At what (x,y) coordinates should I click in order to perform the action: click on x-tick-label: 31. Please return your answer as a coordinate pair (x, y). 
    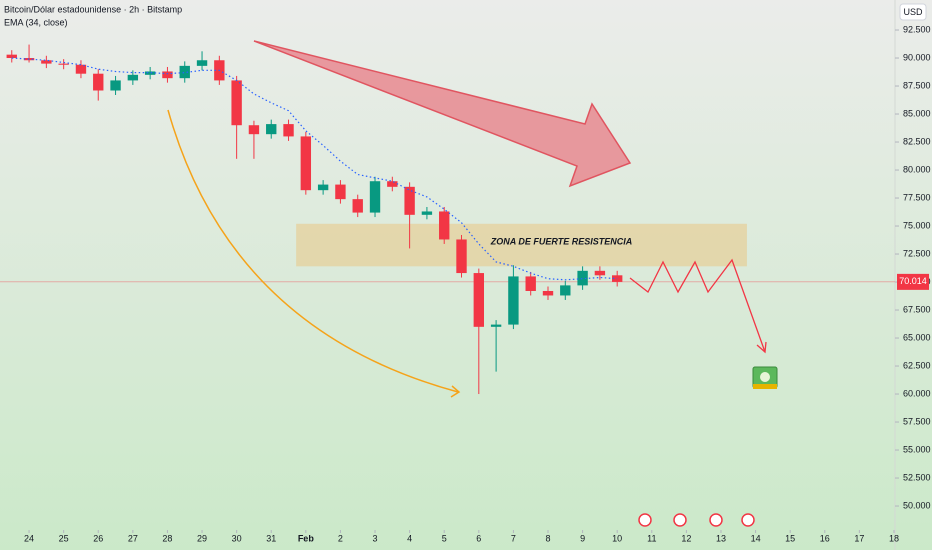
    Looking at the image, I should click on (271, 538).